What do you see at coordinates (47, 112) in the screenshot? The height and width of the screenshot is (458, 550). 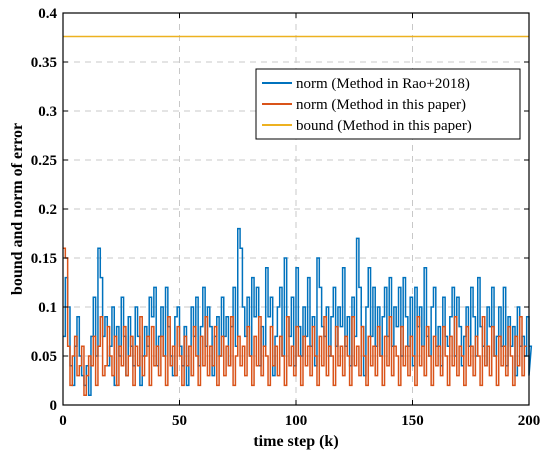 I see `y-tick-label: 0.3` at bounding box center [47, 112].